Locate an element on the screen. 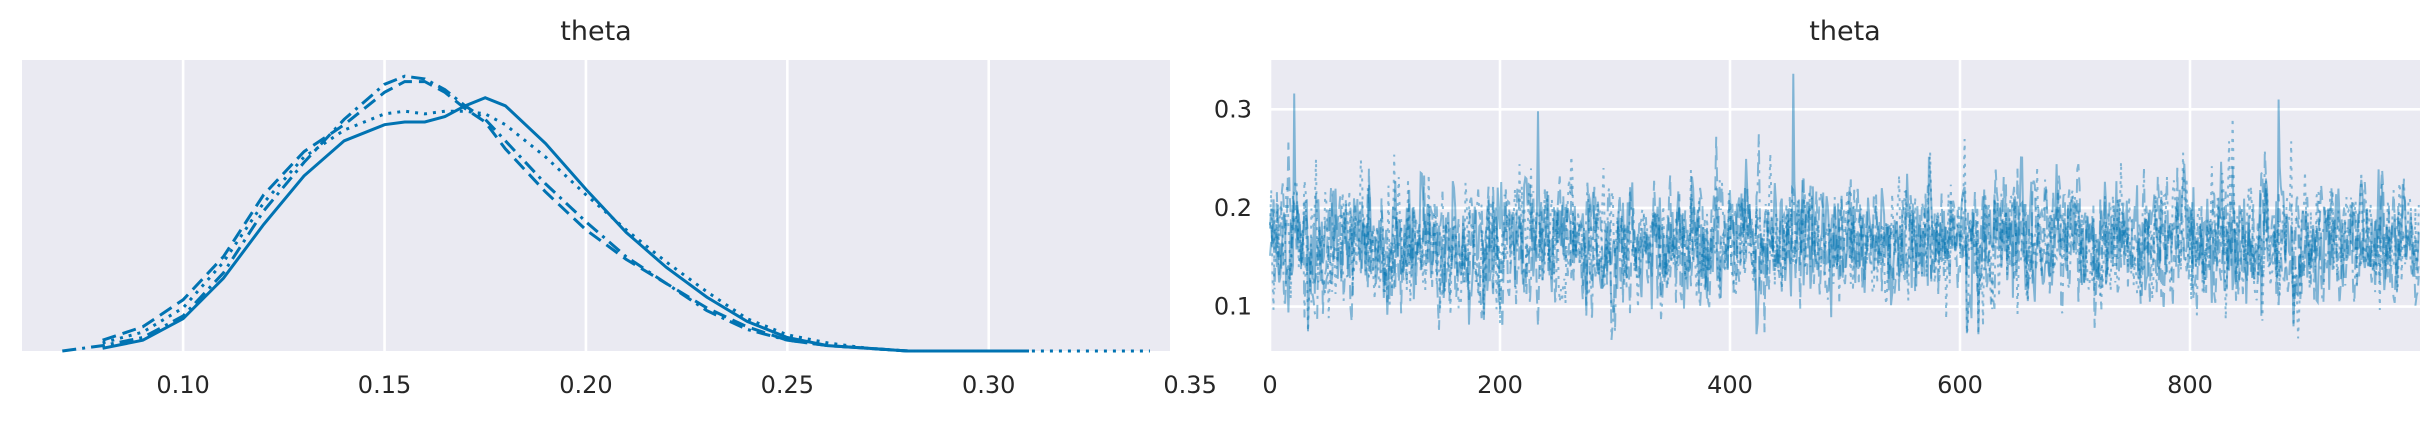  trace-y-tick-label: 0.2 is located at coordinates (1233, 208).